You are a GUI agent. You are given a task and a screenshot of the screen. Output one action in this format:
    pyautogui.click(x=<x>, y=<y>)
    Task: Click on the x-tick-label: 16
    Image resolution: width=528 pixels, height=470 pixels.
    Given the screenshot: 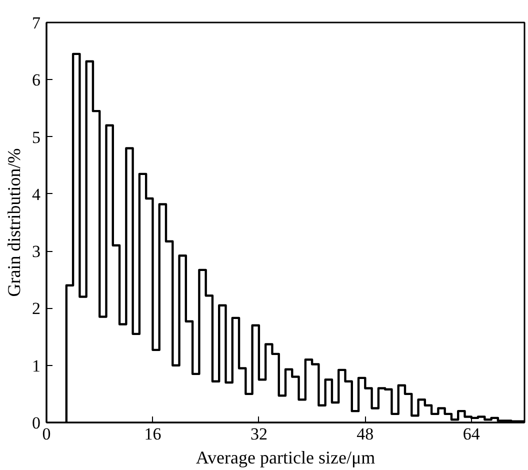 What is the action you would take?
    pyautogui.click(x=153, y=434)
    